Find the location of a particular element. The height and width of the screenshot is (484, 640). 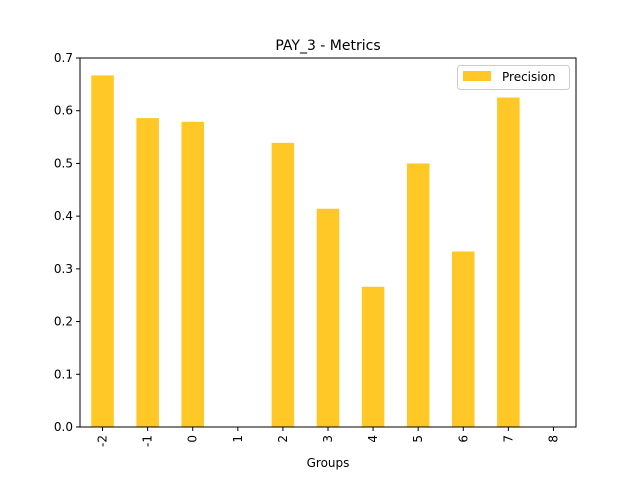

y-tick-label: 0.1 is located at coordinates (63, 374).